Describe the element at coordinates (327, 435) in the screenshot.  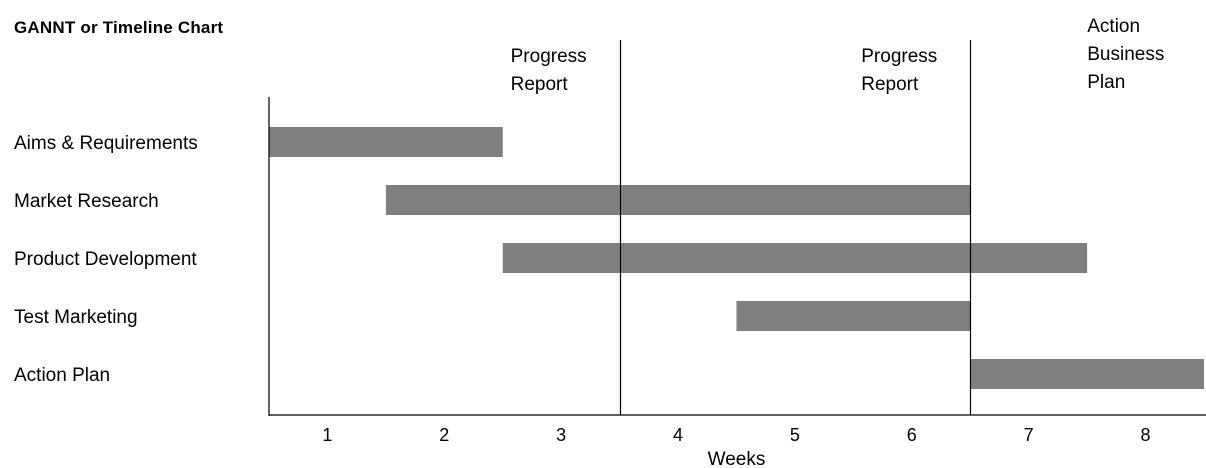
I see `x-tick-label: 1` at that location.